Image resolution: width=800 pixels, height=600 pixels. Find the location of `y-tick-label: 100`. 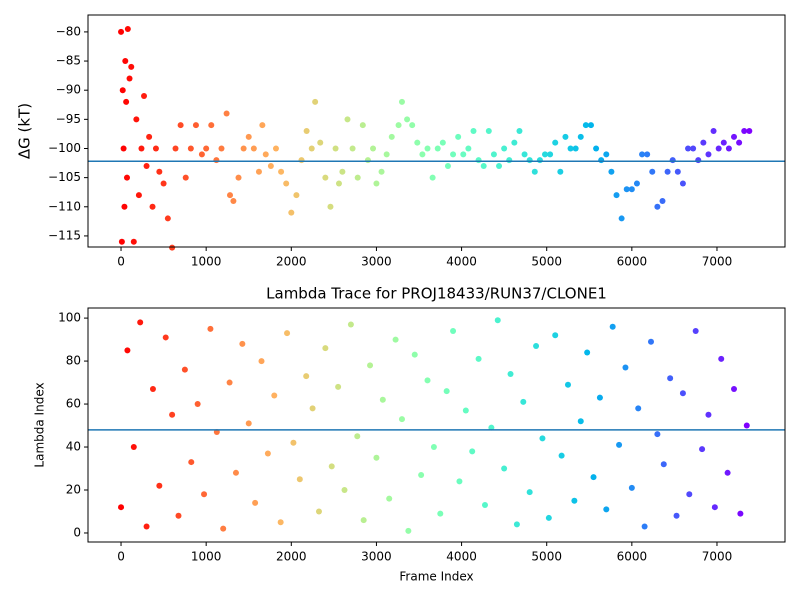

y-tick-label: 100 is located at coordinates (69, 318).